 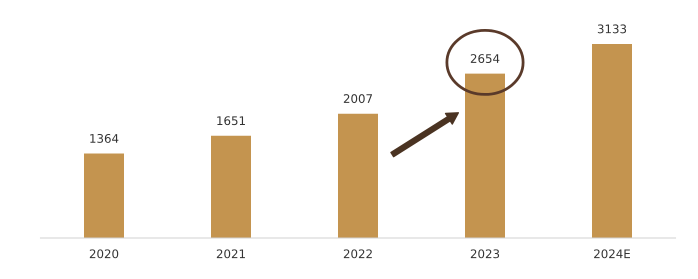 What do you see at coordinates (485, 59) in the screenshot?
I see `data-label: 2654` at bounding box center [485, 59].